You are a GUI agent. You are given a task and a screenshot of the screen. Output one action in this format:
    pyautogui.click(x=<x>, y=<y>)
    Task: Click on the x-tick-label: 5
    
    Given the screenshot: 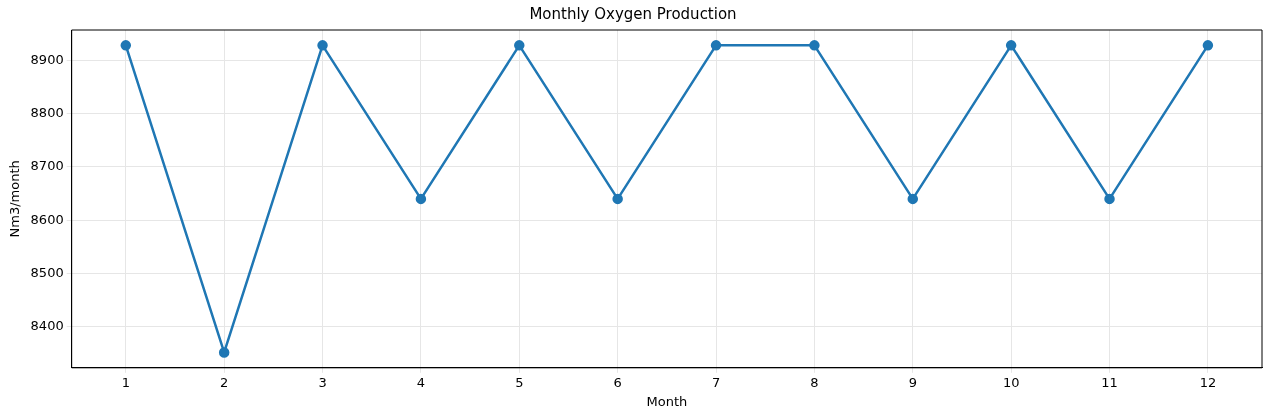 What is the action you would take?
    pyautogui.click(x=519, y=382)
    